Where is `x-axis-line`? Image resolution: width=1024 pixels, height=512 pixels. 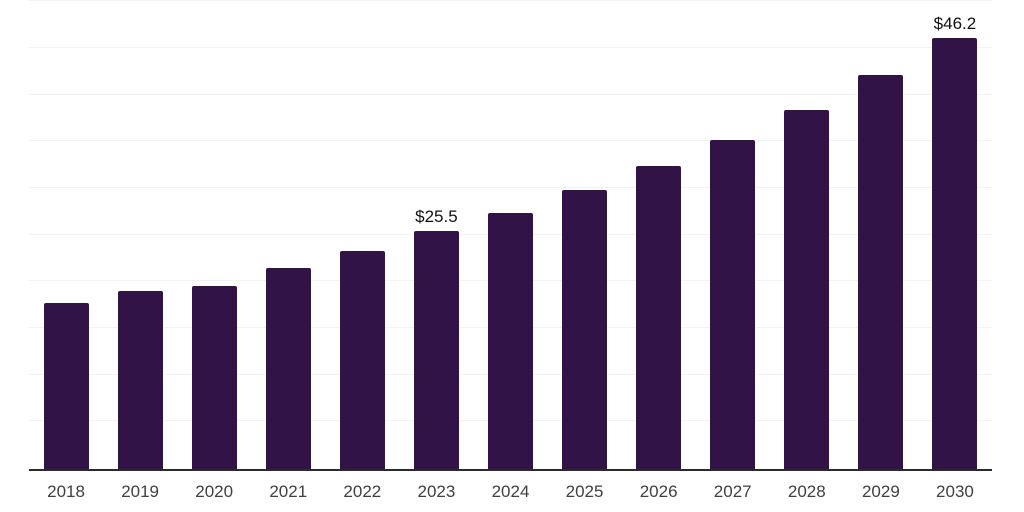
x-axis-line is located at coordinates (510, 470).